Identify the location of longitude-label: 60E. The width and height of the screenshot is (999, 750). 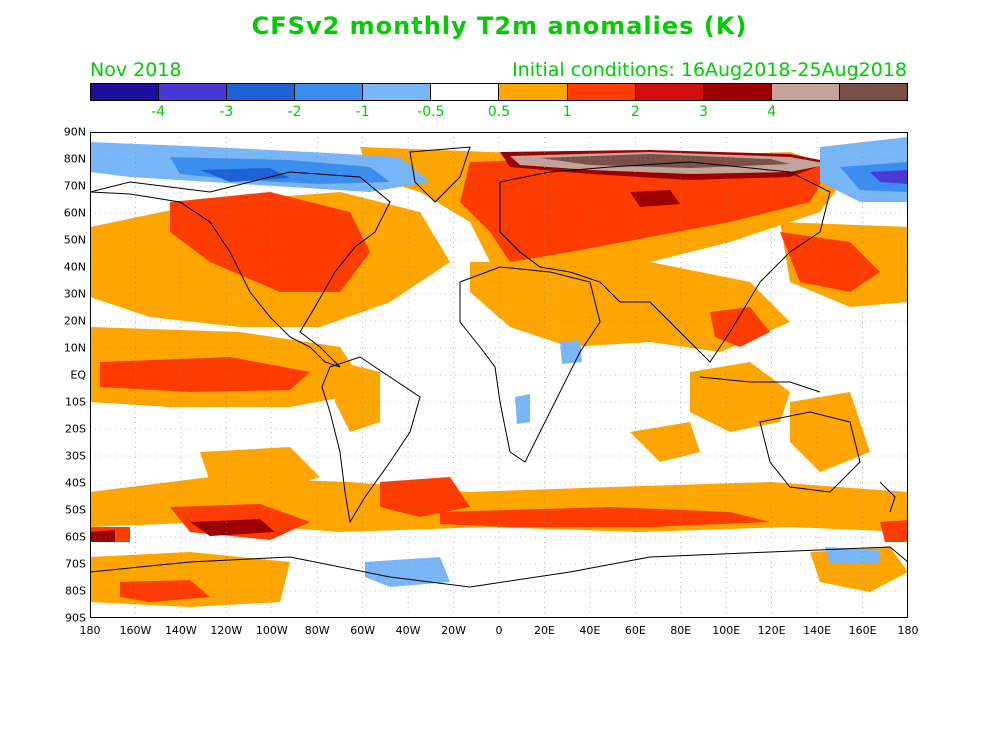
(635, 630).